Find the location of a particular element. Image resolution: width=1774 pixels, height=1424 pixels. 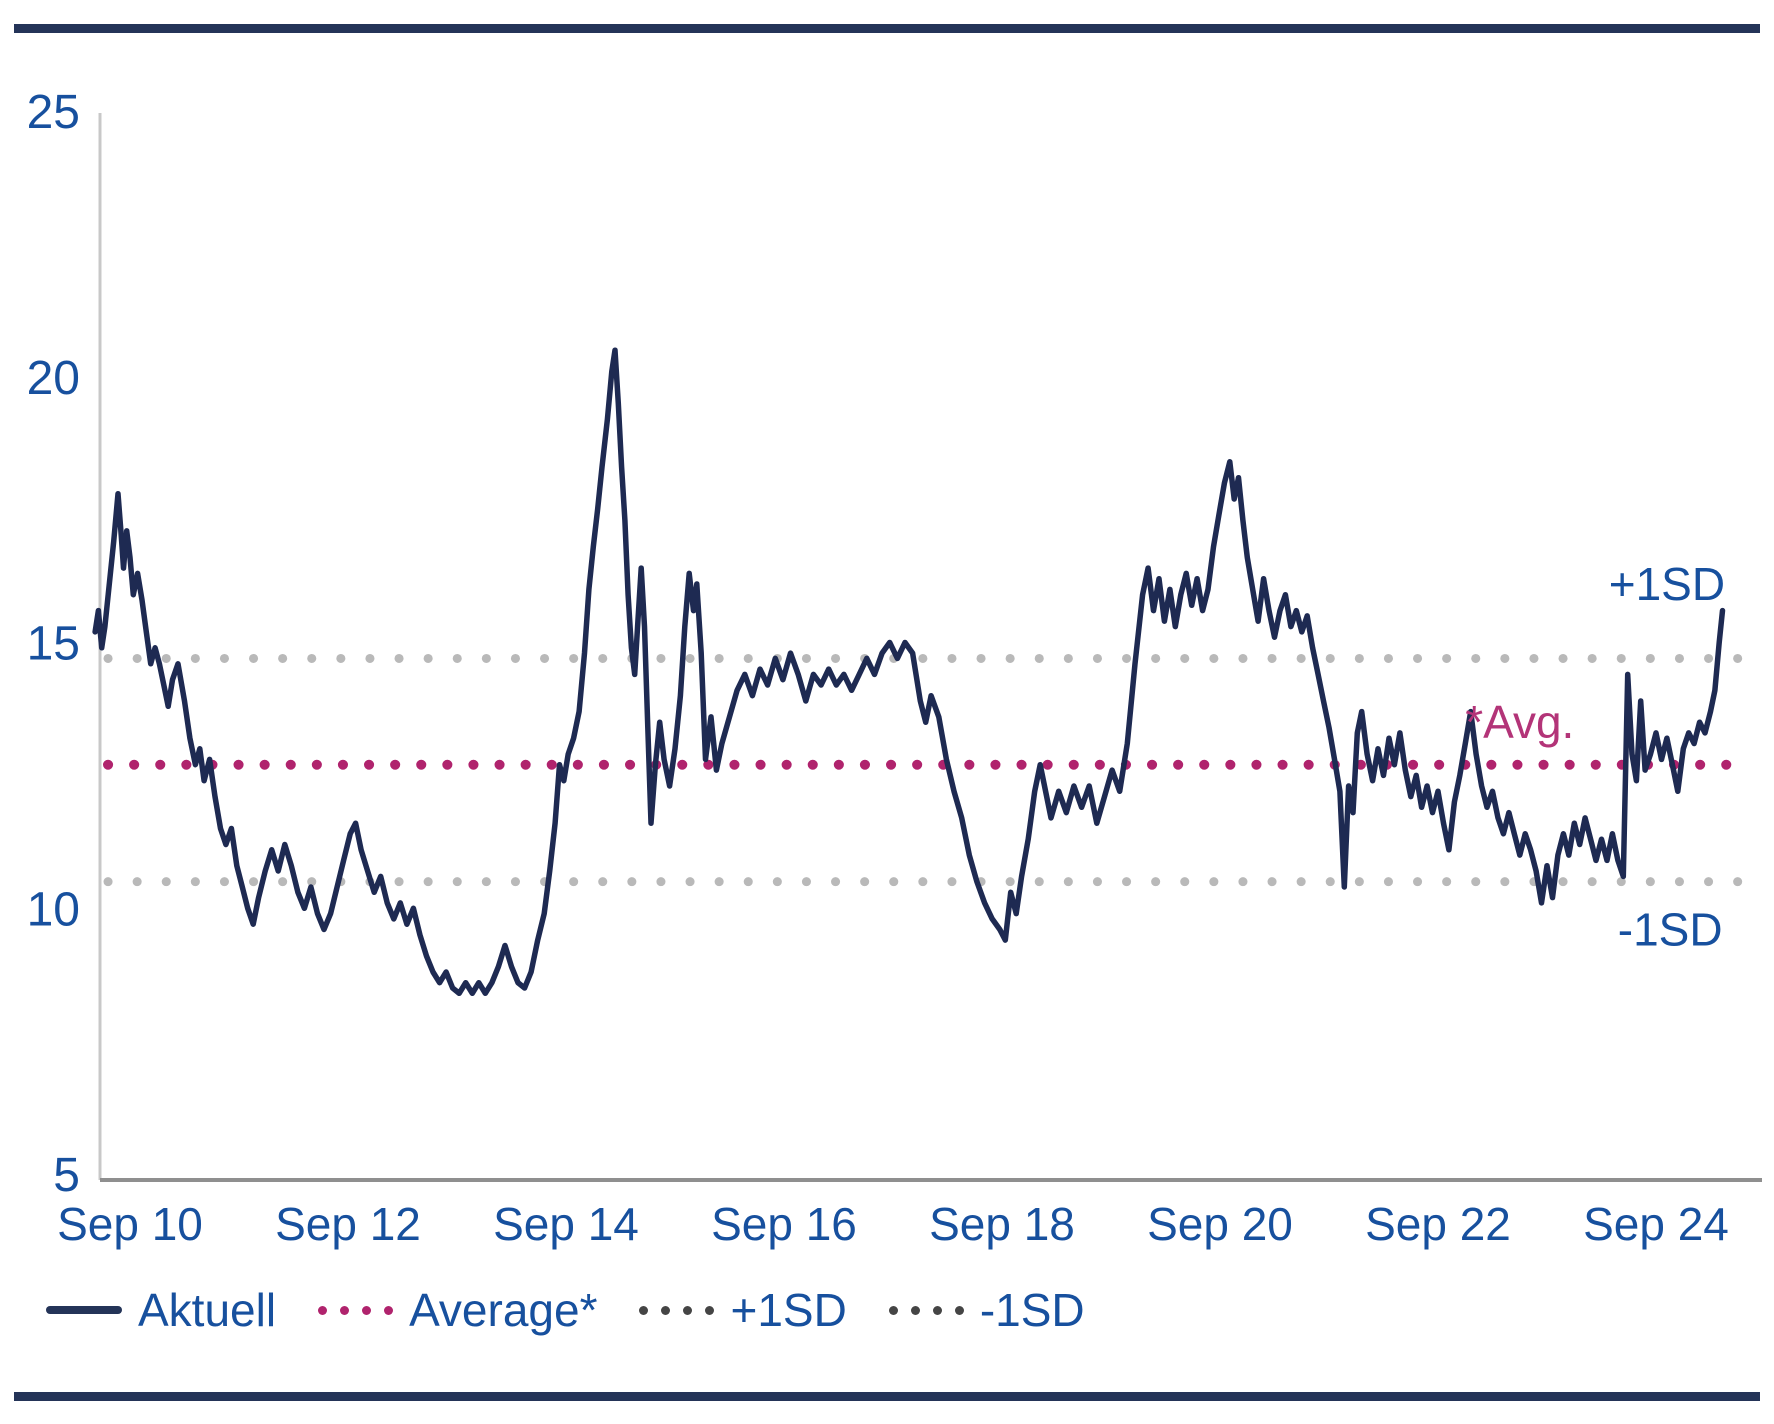

x-tick-label: Sep 24 is located at coordinates (1656, 1224).